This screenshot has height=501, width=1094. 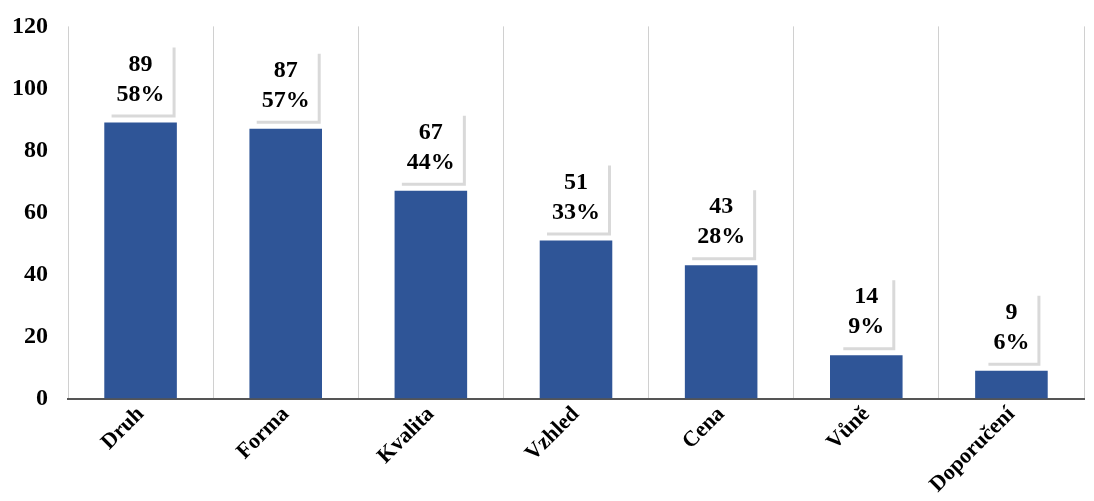 I want to click on y-tick-label: 20, so click(x=36, y=334).